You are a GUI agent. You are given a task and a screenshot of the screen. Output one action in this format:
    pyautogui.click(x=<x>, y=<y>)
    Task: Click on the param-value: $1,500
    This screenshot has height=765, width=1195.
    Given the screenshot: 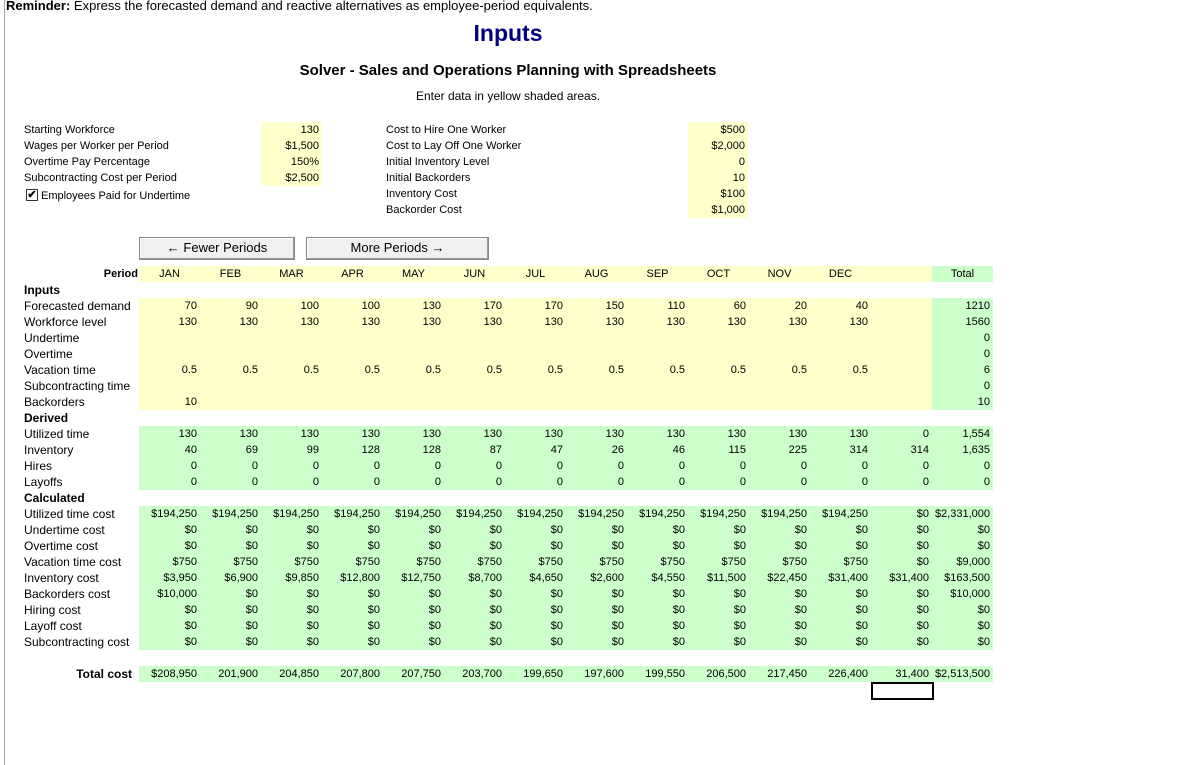 What is the action you would take?
    pyautogui.click(x=302, y=146)
    